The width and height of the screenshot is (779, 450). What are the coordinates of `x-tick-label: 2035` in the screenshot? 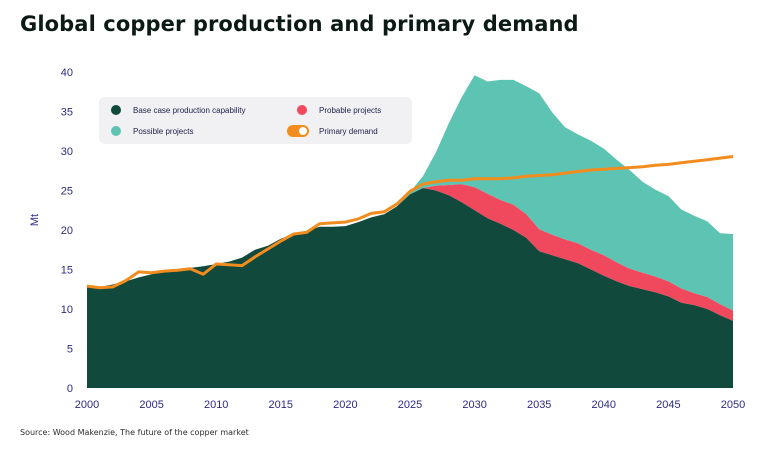 It's located at (539, 405).